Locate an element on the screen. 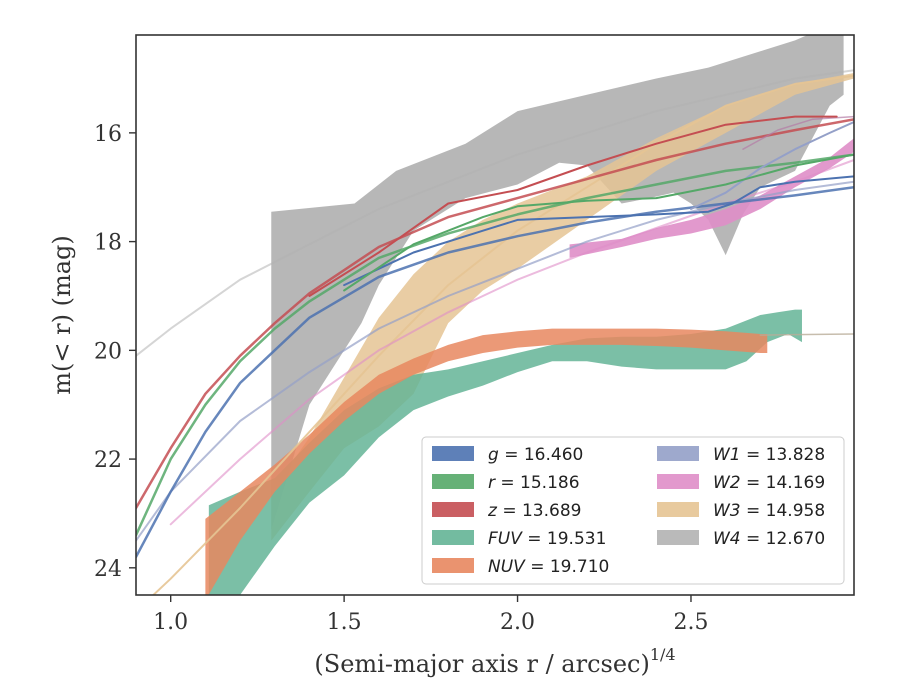 This screenshot has width=900, height=700. legend-label-w3: W3 = 14.958 is located at coordinates (769, 511).